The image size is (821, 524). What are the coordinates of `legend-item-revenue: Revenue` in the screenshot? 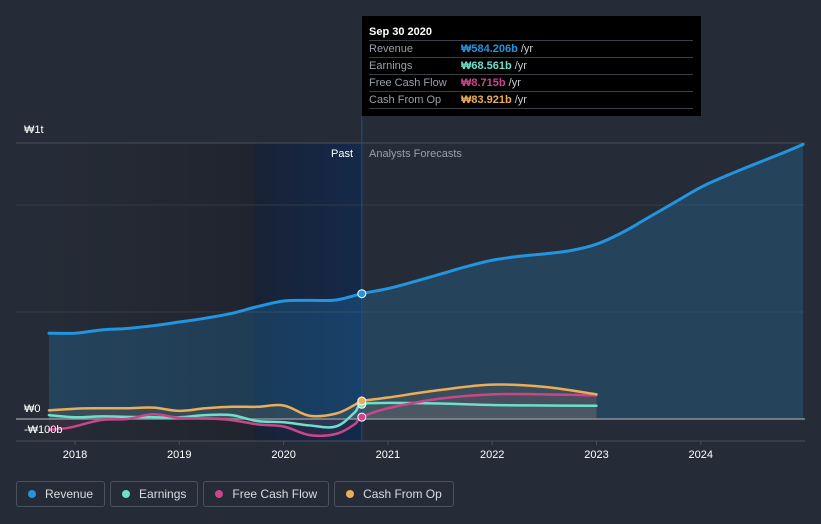 It's located at (61, 494).